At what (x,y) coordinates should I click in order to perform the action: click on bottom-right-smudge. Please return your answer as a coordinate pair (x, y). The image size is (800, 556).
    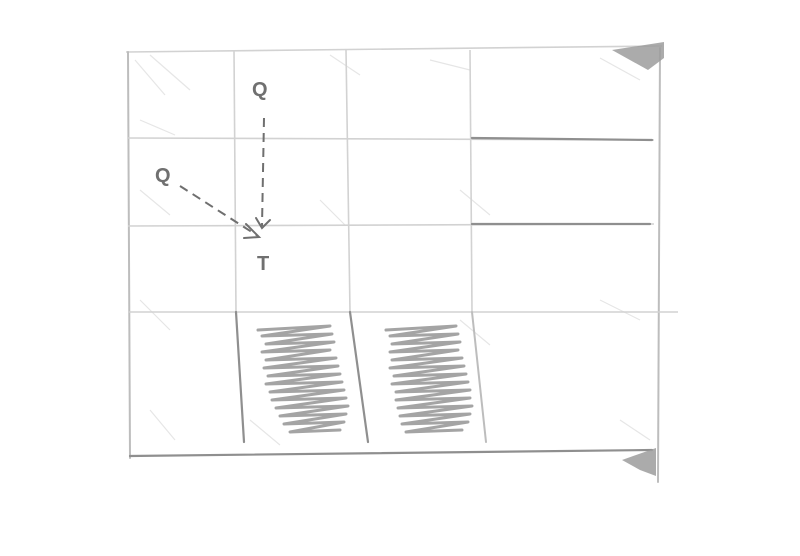
    Looking at the image, I should click on (639, 462).